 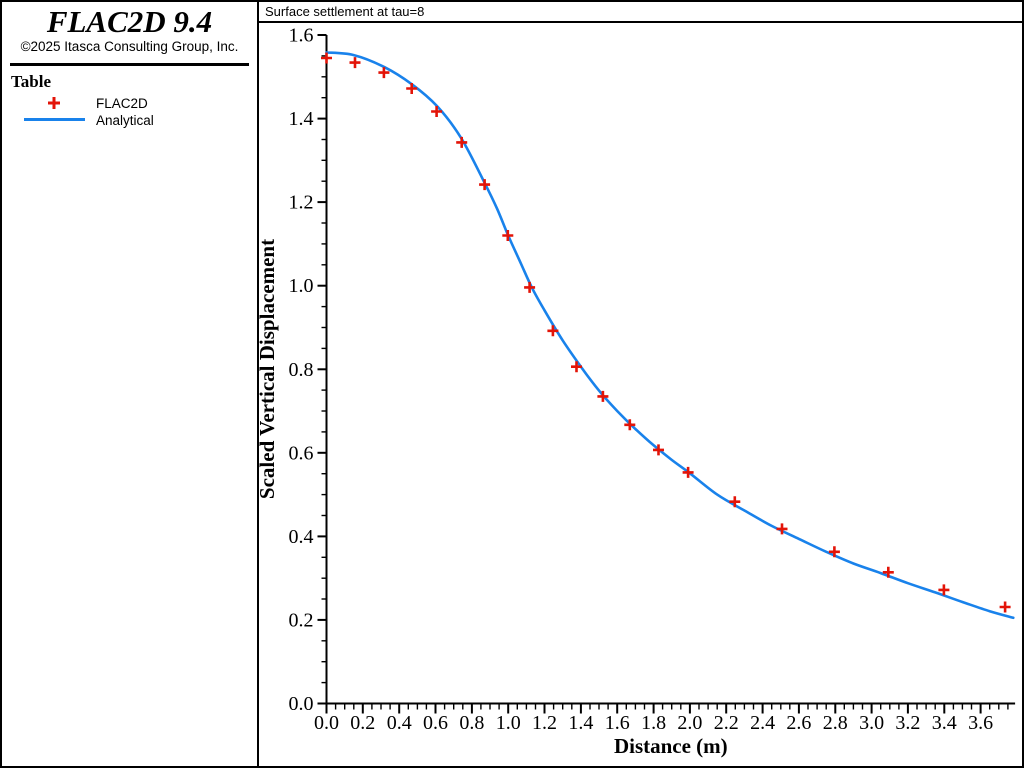 I want to click on y-axis-title: Scaled Vertical Displacement, so click(x=267, y=369).